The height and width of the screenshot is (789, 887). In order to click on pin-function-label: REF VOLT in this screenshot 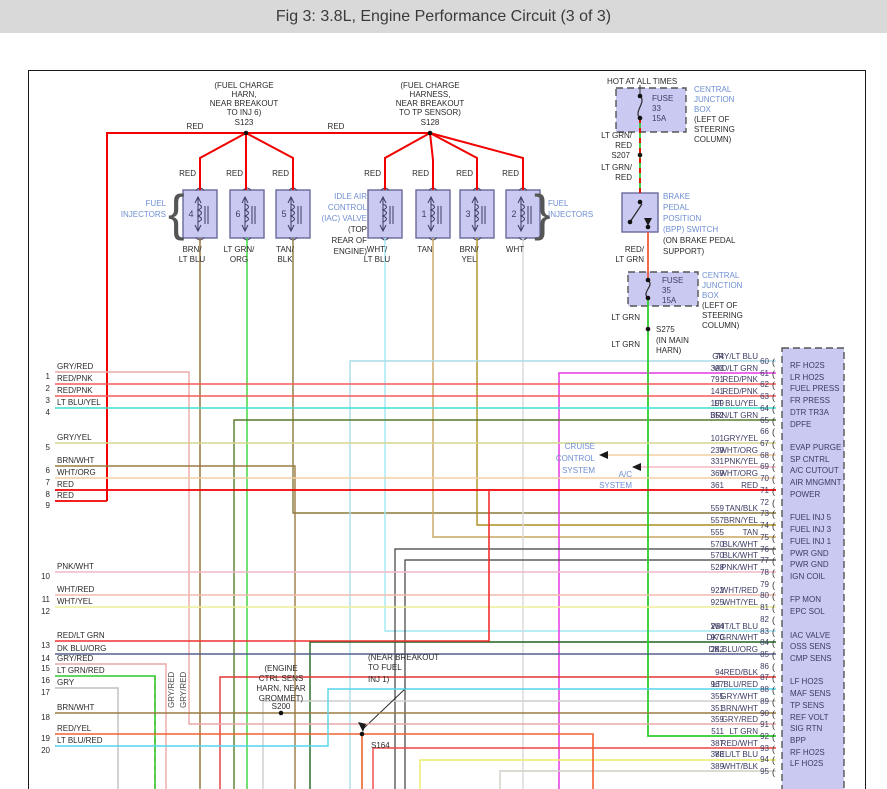, I will do `click(809, 717)`.